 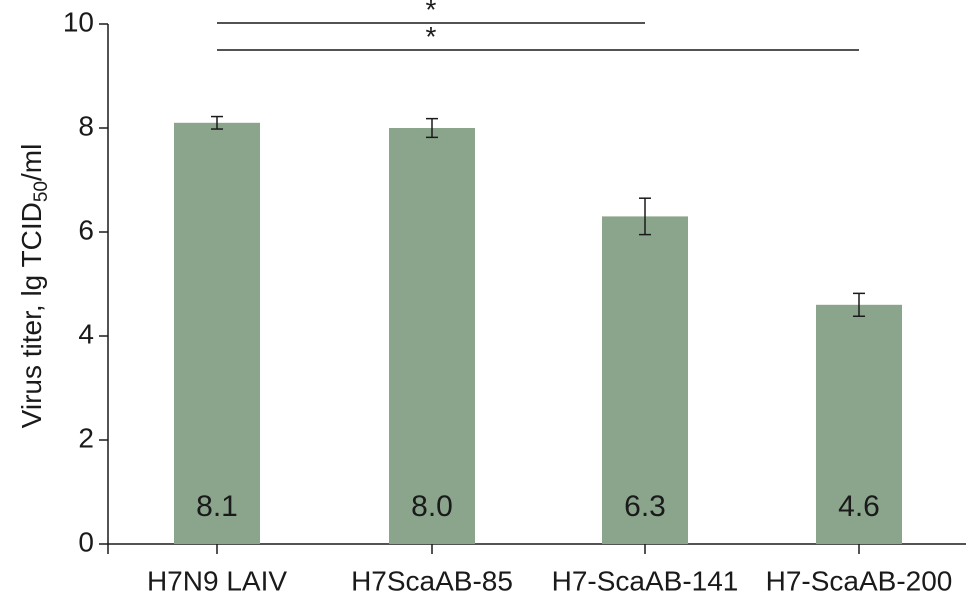 I want to click on x-tick-label: H7-ScaAB-141, so click(x=645, y=580).